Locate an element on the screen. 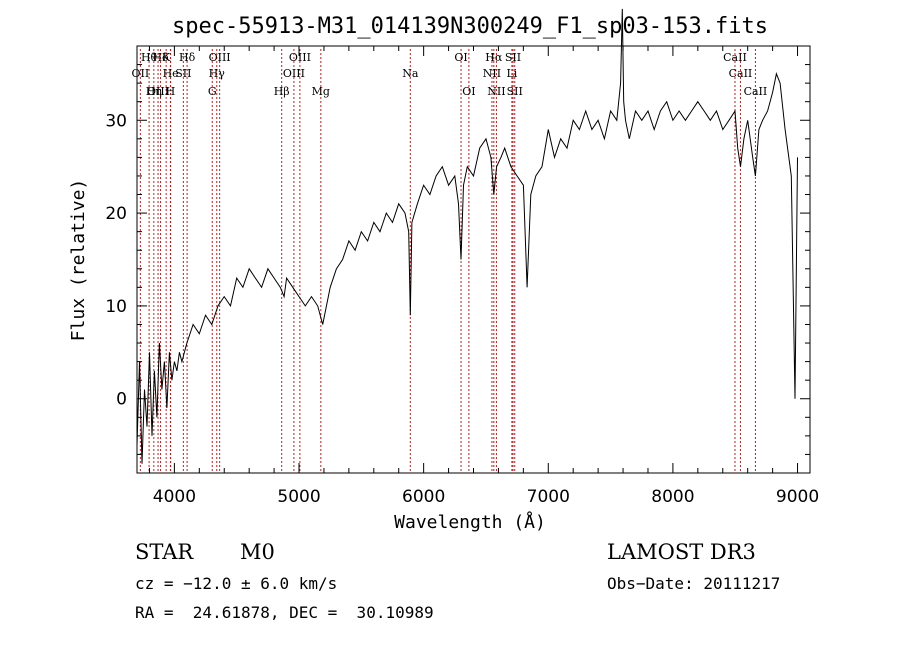 The width and height of the screenshot is (900, 649). object-class: STAR is located at coordinates (164, 552).